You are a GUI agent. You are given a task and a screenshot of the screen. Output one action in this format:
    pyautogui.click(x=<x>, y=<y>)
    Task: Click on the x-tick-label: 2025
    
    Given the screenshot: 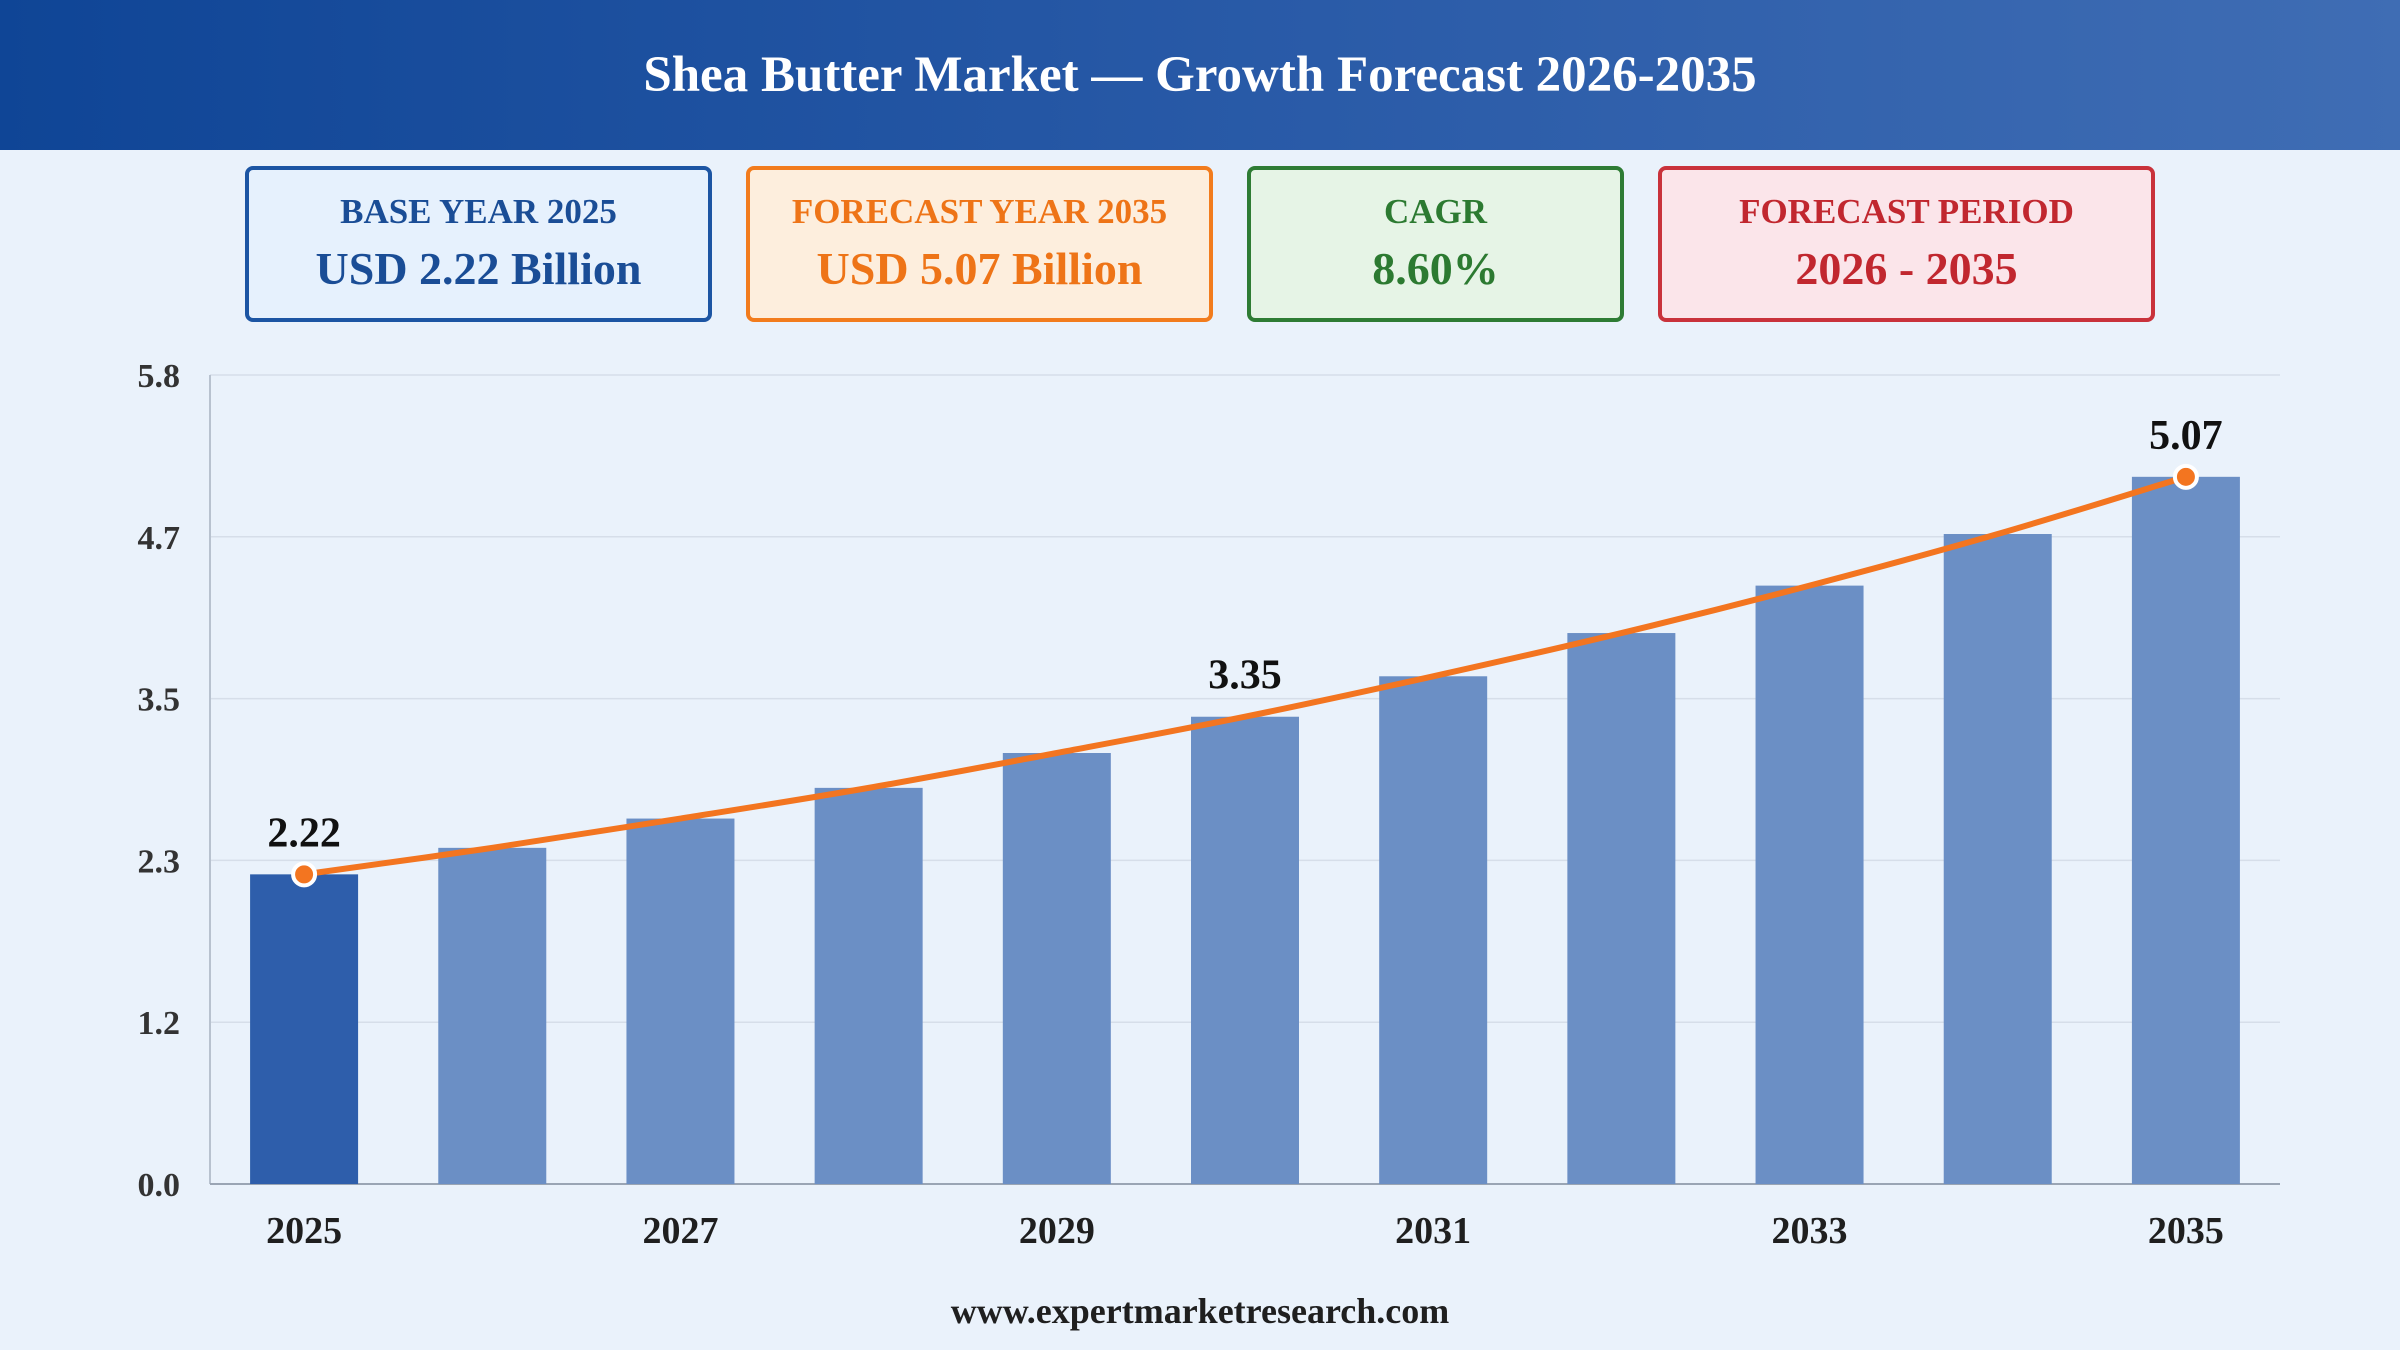 What is the action you would take?
    pyautogui.click(x=304, y=1231)
    